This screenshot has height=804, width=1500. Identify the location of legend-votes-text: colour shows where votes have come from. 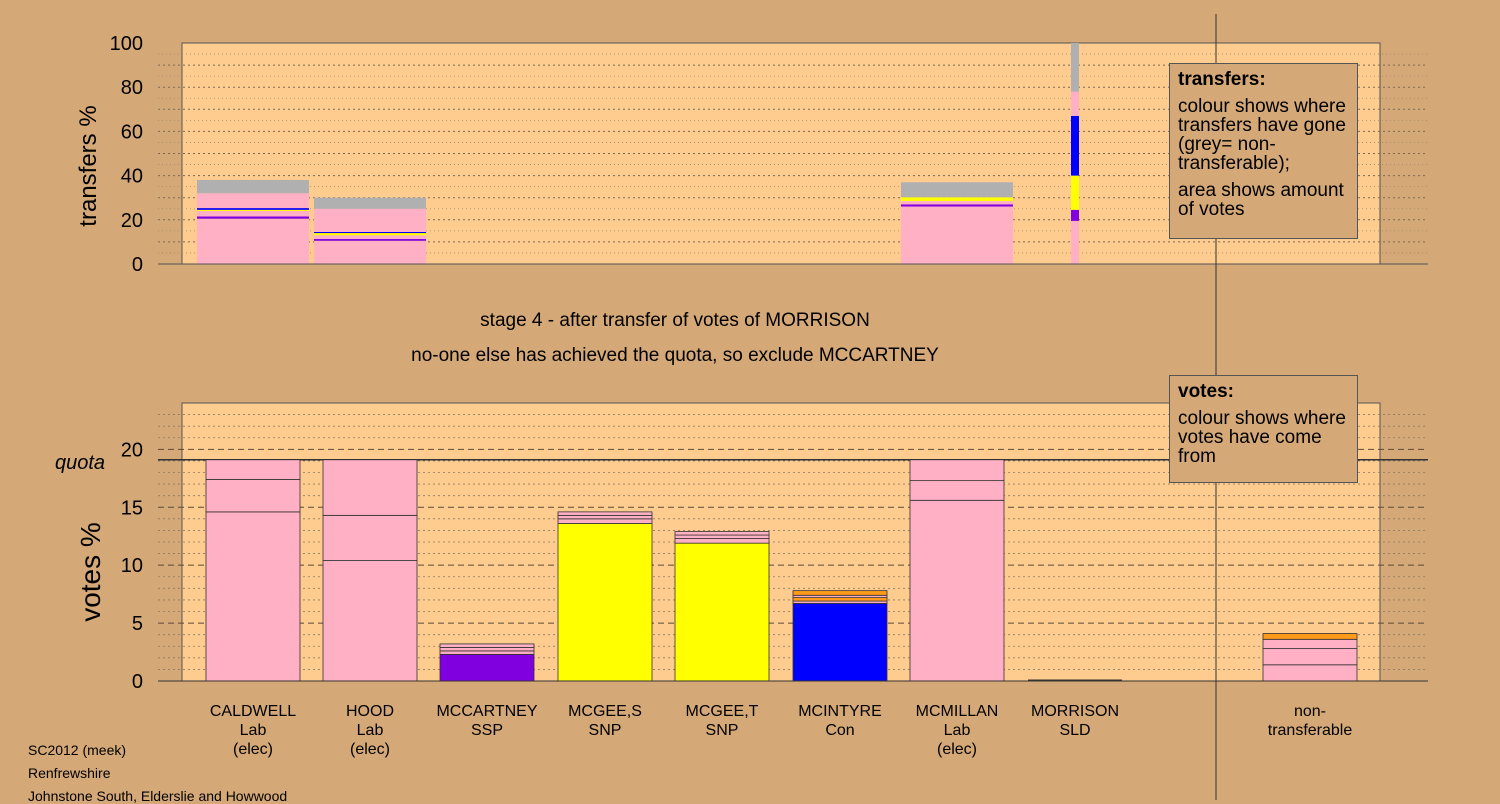
(1262, 437).